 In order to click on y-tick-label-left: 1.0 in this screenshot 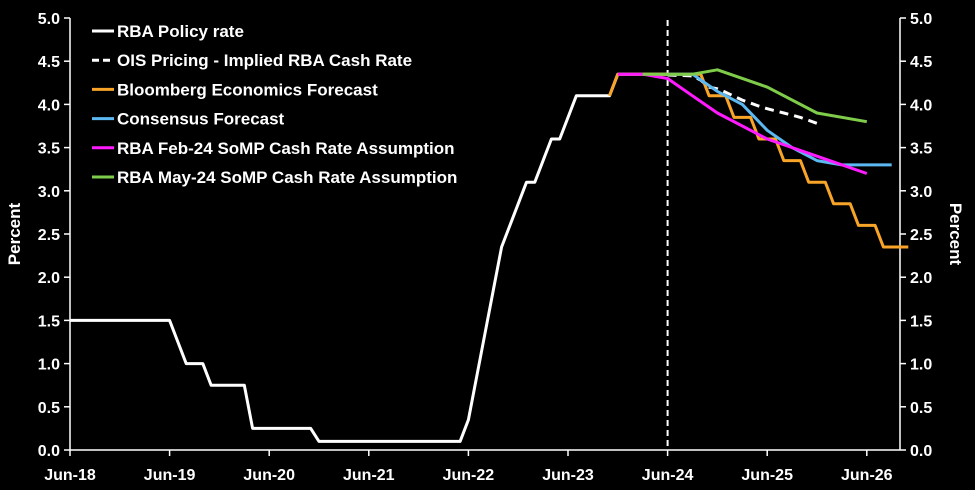, I will do `click(49, 365)`.